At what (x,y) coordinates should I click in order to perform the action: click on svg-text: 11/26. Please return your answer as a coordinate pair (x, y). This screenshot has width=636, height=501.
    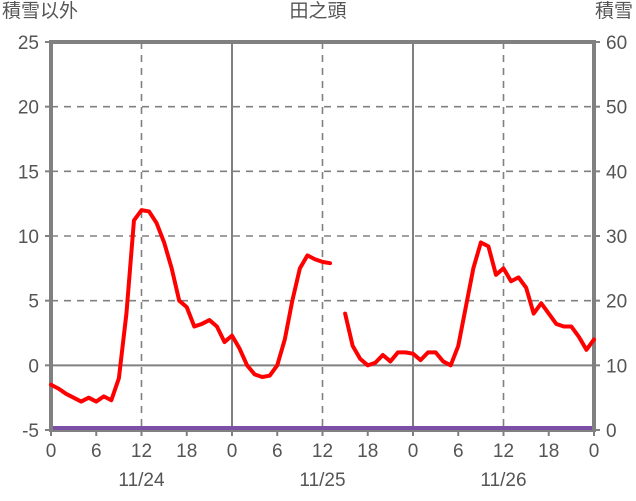
    Looking at the image, I should click on (503, 480).